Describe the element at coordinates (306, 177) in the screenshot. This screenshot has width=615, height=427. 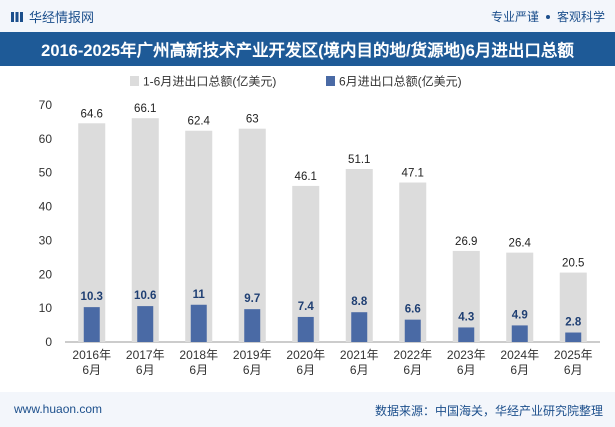
I see `data-label-total: 46.1` at that location.